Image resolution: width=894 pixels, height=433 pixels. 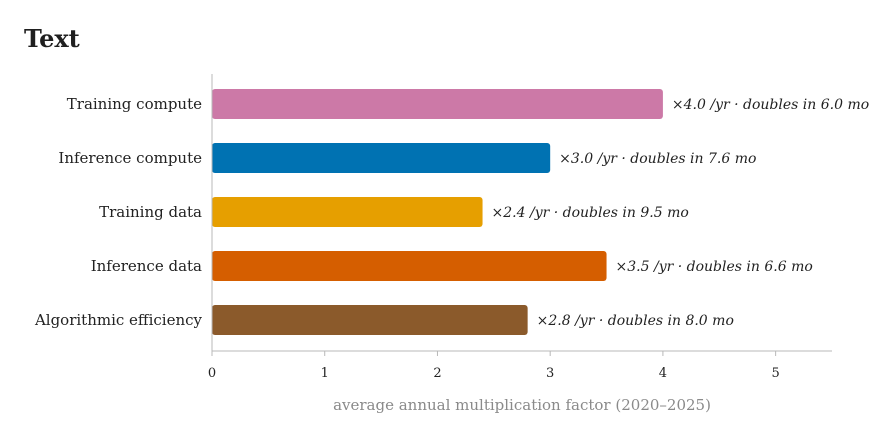 I want to click on value-label-4: ×2.8 /yr · doubles in 8.0 mo, so click(x=635, y=321).